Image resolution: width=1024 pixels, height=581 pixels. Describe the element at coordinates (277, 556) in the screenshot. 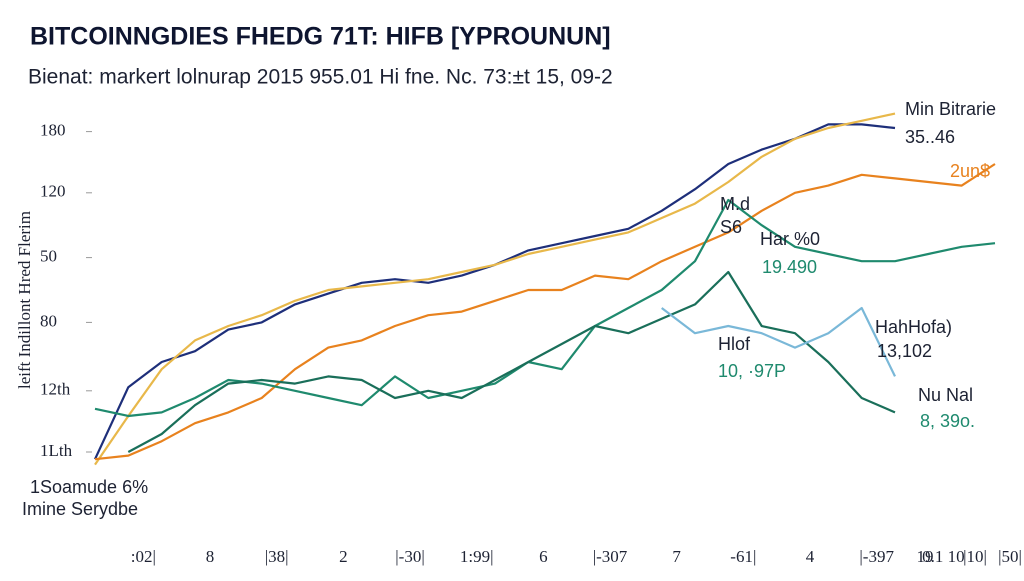

I see `x-tick-label: |38|` at that location.